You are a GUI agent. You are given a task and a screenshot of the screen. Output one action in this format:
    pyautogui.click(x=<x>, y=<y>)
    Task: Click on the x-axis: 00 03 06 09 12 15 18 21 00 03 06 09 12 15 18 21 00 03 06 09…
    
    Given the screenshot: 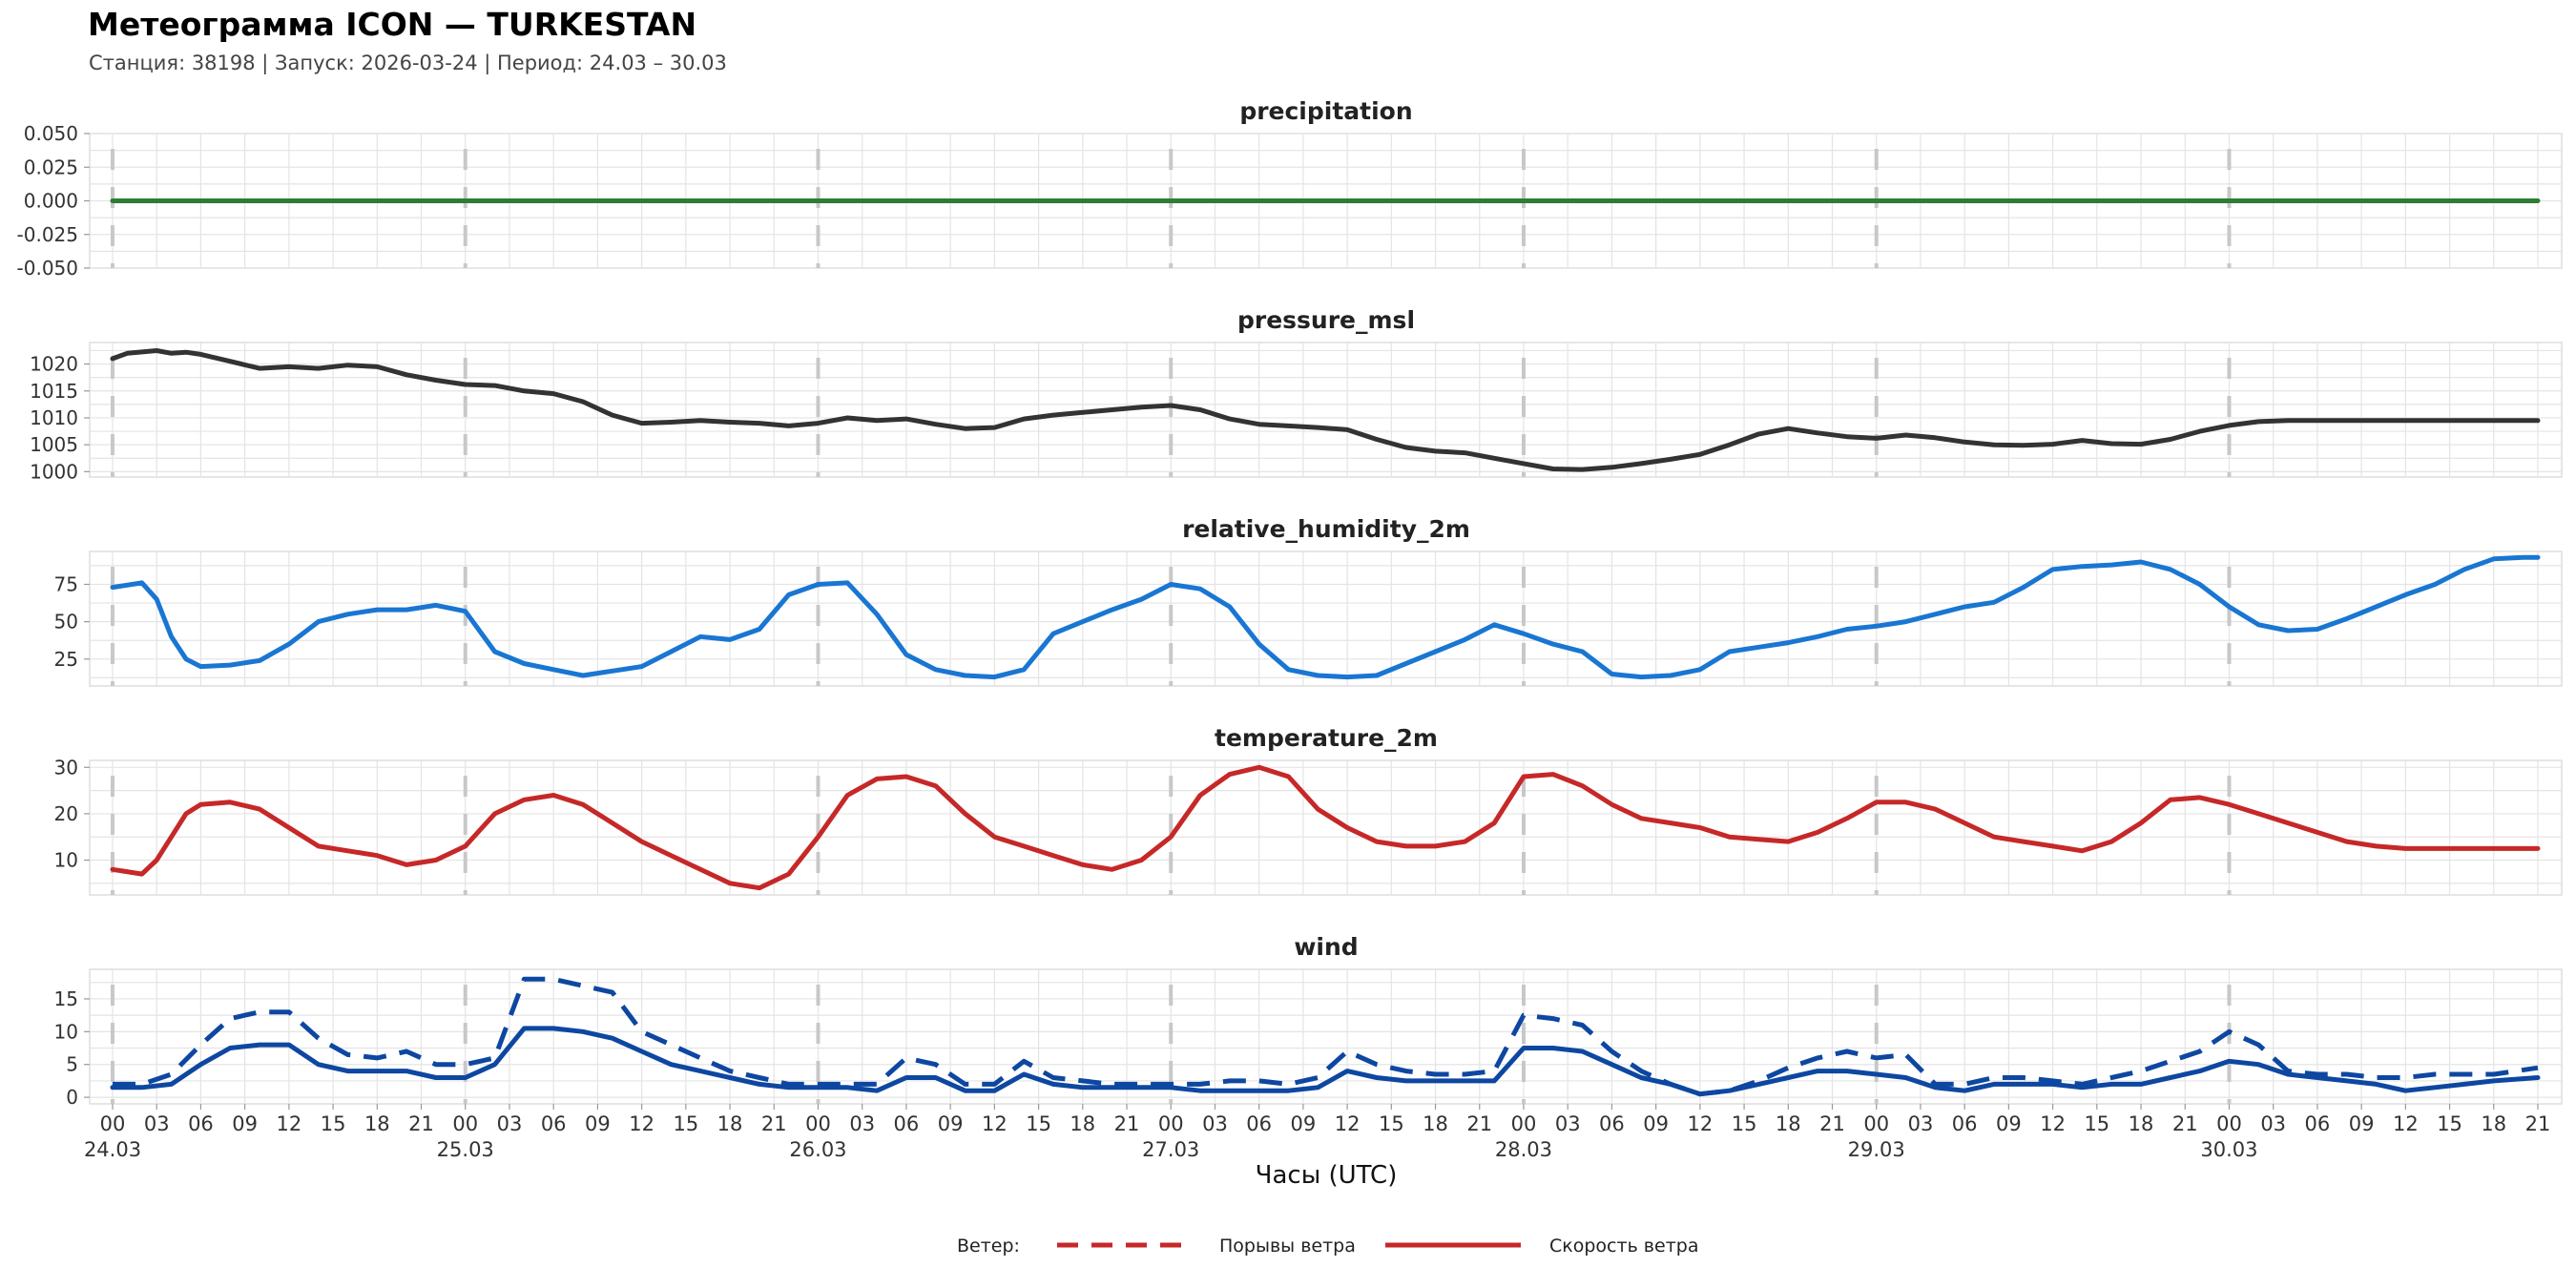 What is the action you would take?
    pyautogui.click(x=1317, y=1147)
    